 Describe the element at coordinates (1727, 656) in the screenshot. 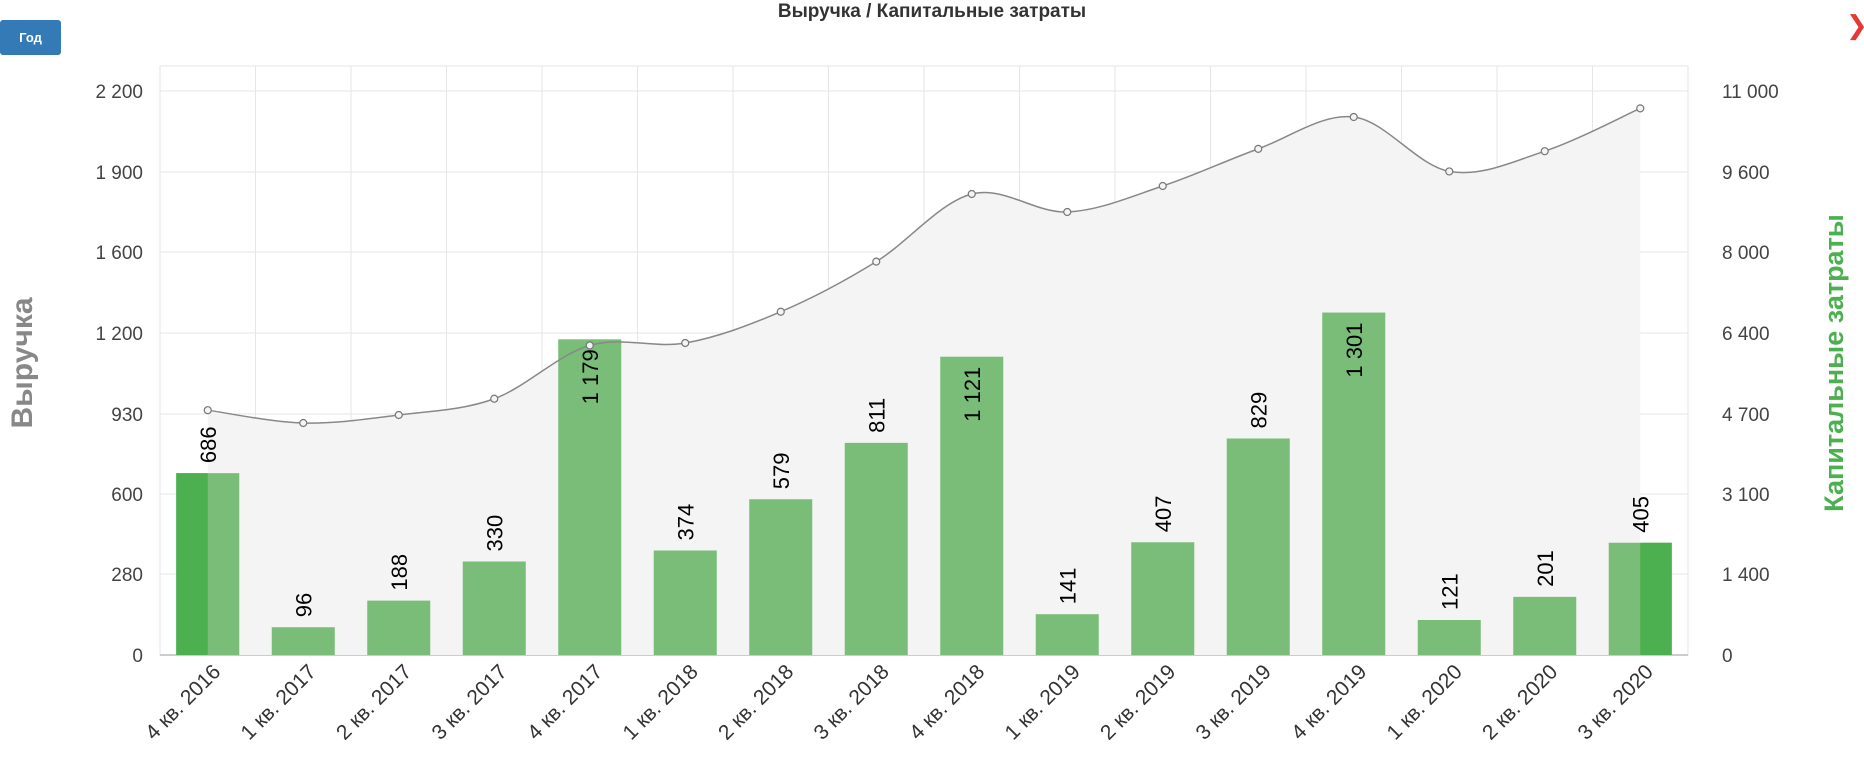

I see `right-tick-label: 0` at that location.